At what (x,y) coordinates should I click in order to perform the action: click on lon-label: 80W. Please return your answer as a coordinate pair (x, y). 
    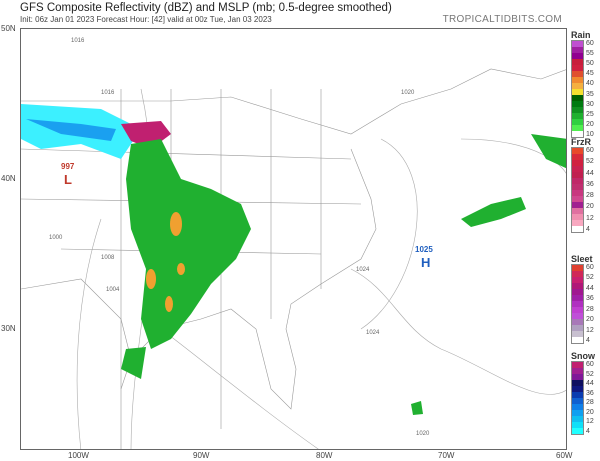
    Looking at the image, I should click on (324, 455).